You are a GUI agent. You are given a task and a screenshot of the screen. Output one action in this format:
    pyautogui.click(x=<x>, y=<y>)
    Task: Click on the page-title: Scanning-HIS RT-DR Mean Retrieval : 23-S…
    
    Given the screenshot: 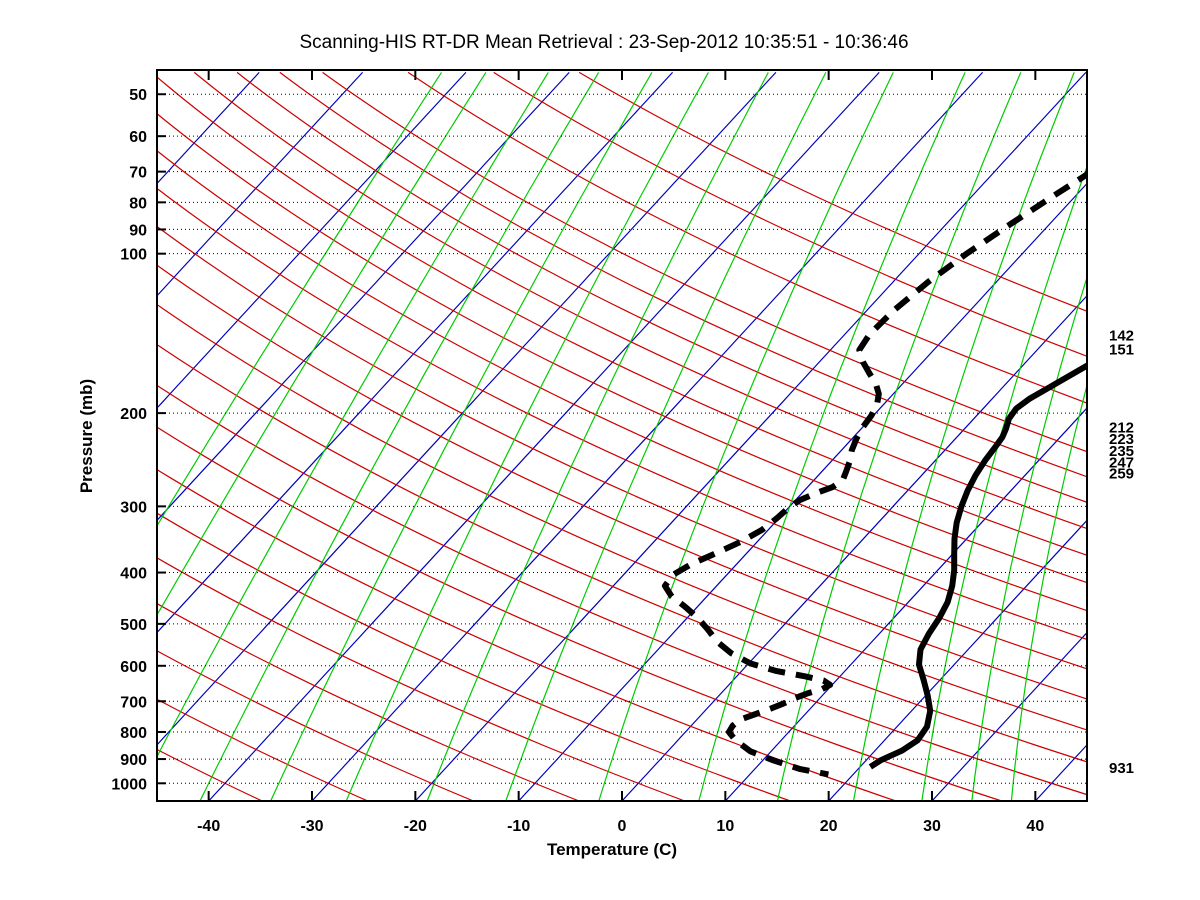 What is the action you would take?
    pyautogui.click(x=603, y=42)
    